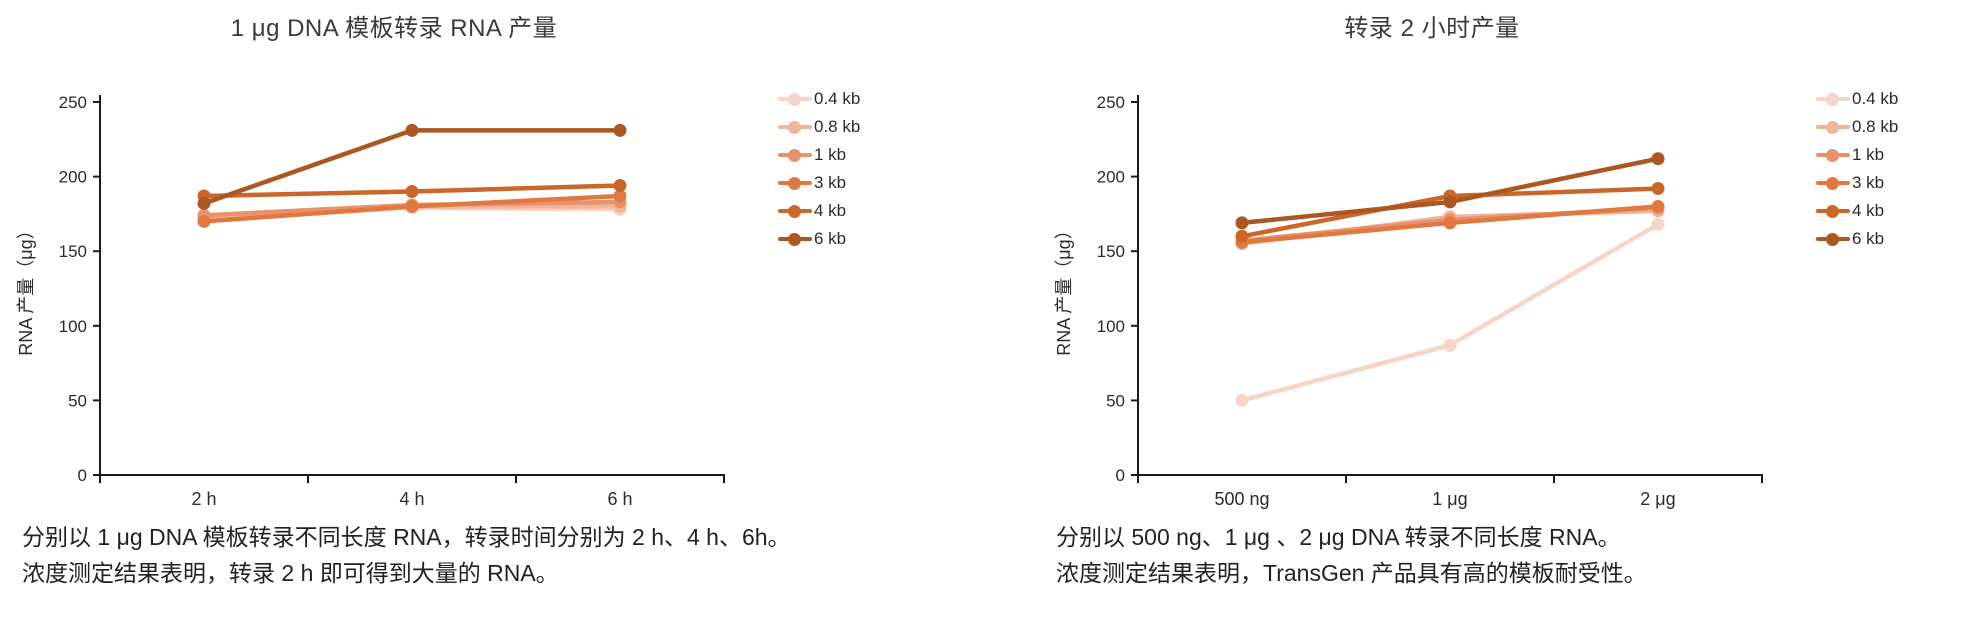 Image resolution: width=1976 pixels, height=632 pixels. What do you see at coordinates (411, 499) in the screenshot?
I see `x-axis-tick-label: 4 h` at bounding box center [411, 499].